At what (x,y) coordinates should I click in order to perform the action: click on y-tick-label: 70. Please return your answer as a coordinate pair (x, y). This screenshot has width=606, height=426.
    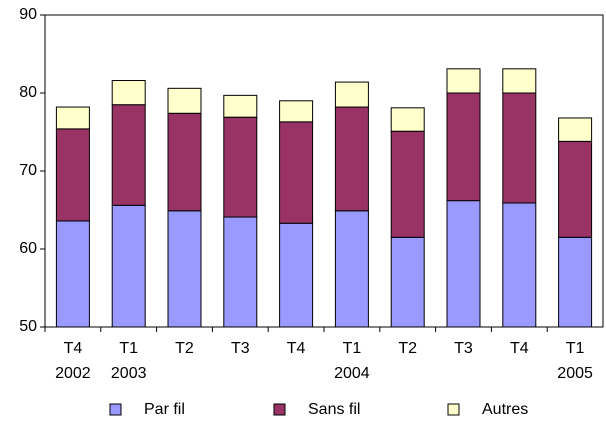
    Looking at the image, I should click on (28, 170).